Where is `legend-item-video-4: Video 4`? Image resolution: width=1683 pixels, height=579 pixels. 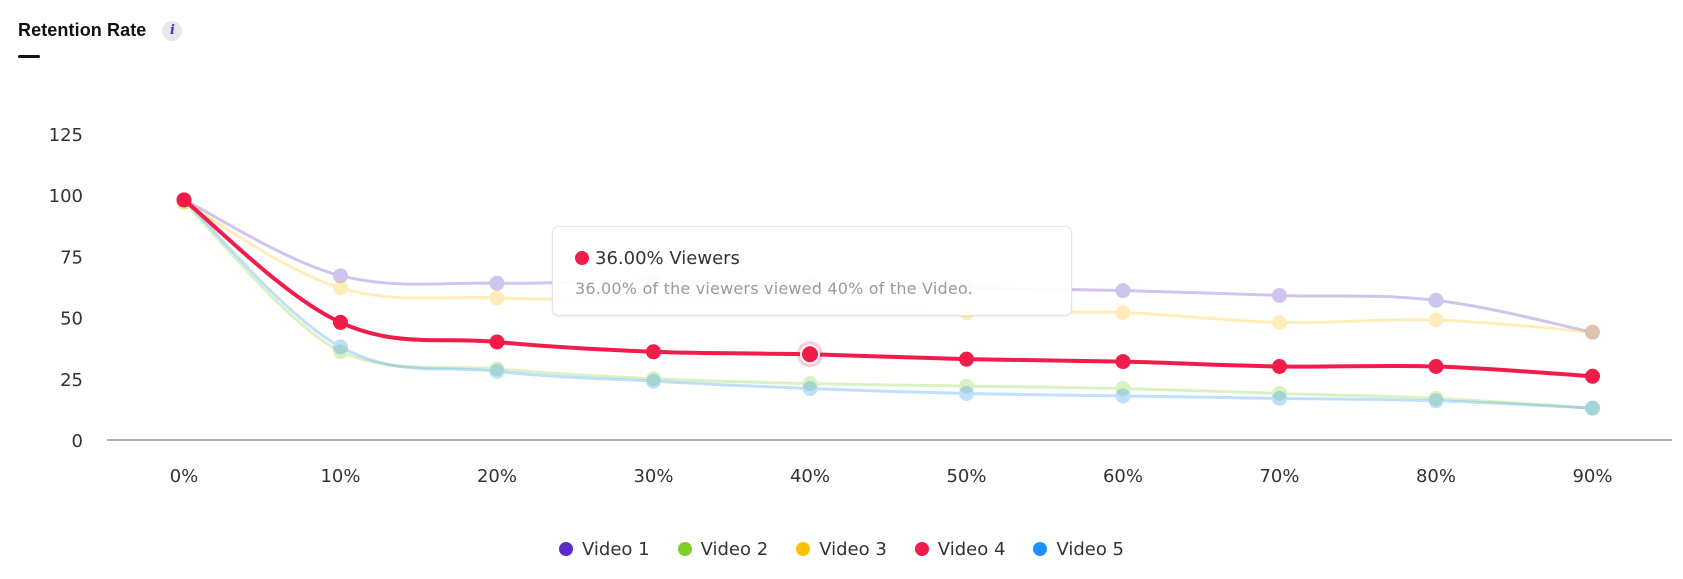
legend-item-video-4: Video 4 is located at coordinates (960, 550).